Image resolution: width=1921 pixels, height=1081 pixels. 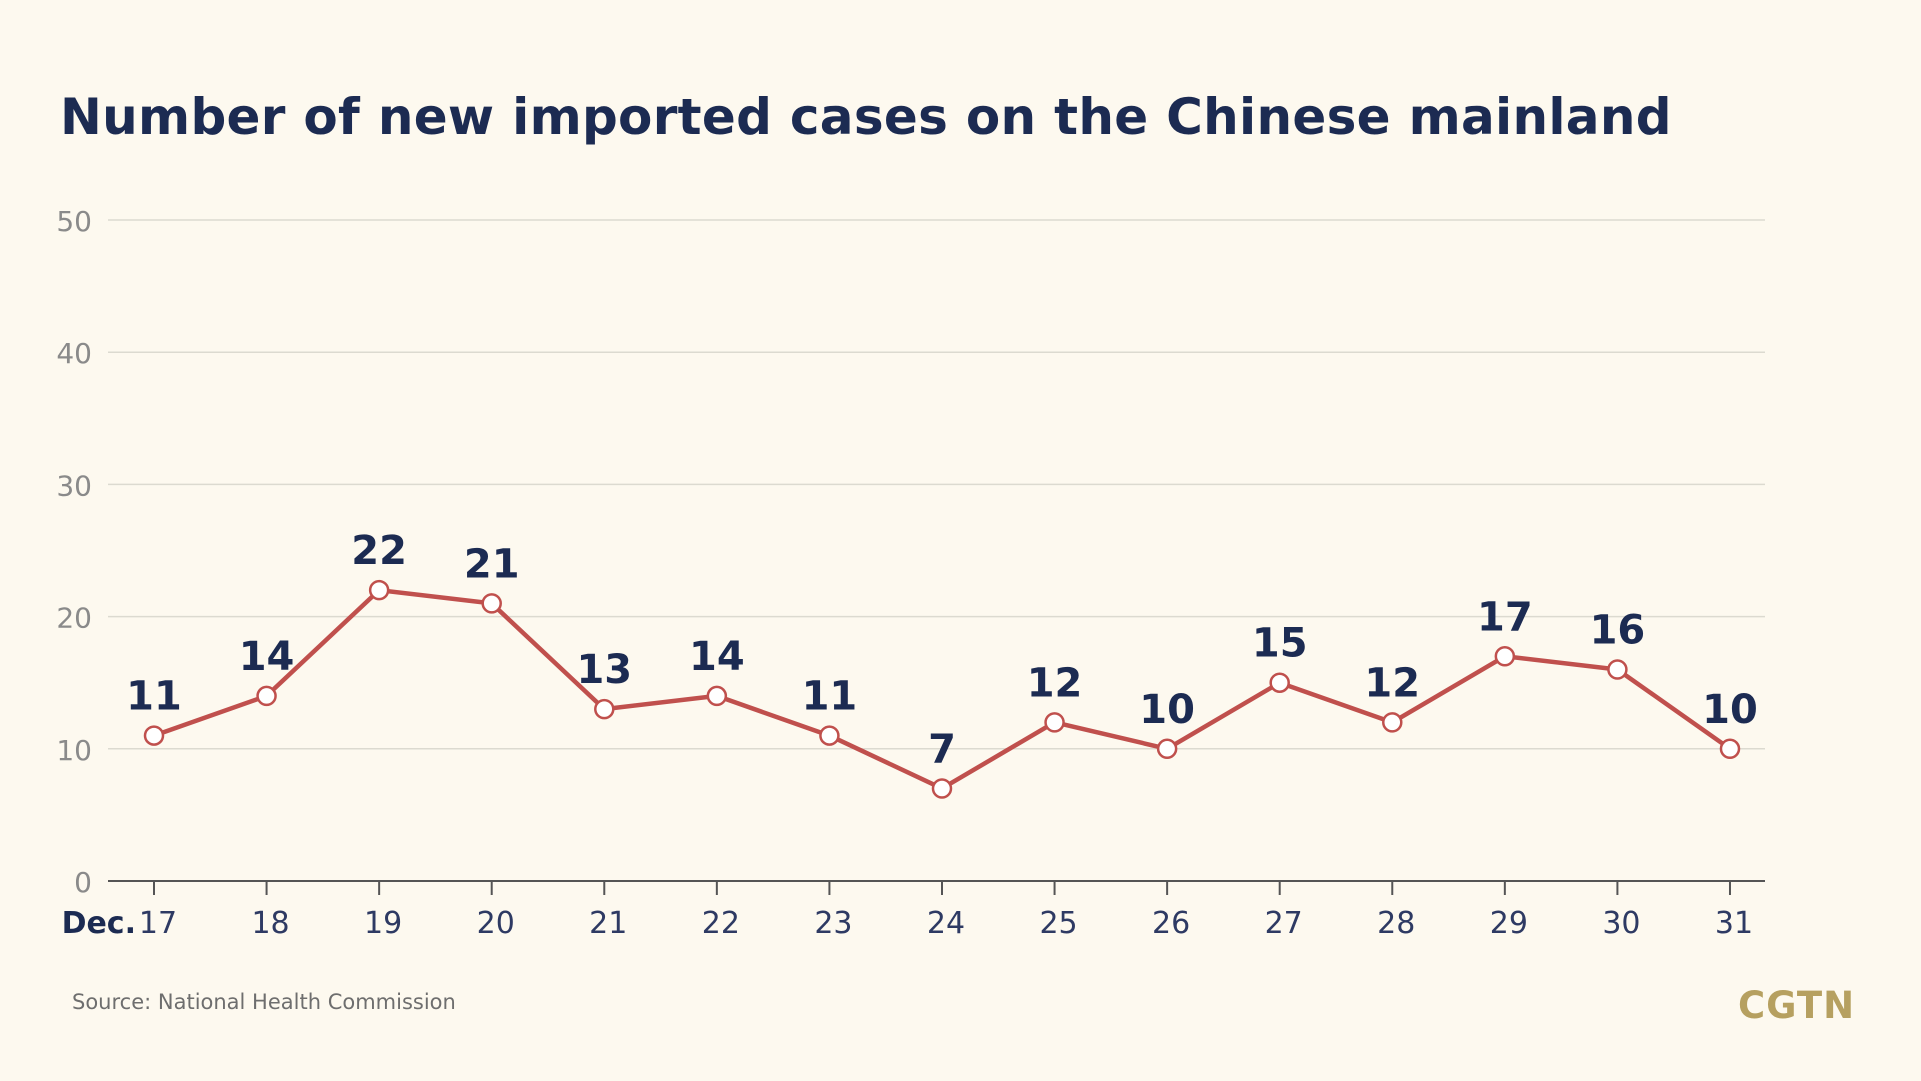 What do you see at coordinates (74, 618) in the screenshot?
I see `y-tick-label: 20` at bounding box center [74, 618].